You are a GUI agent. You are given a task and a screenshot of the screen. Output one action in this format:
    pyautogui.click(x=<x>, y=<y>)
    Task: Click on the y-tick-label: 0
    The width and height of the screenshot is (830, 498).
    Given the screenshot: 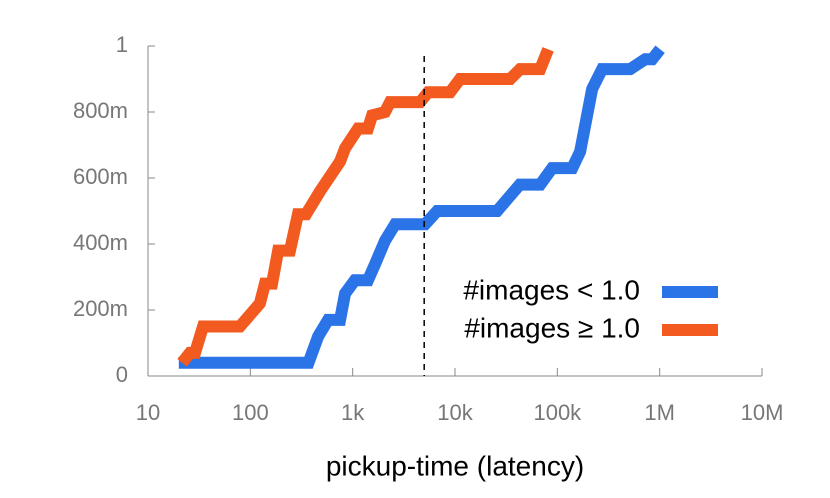 What is the action you would take?
    pyautogui.click(x=122, y=374)
    